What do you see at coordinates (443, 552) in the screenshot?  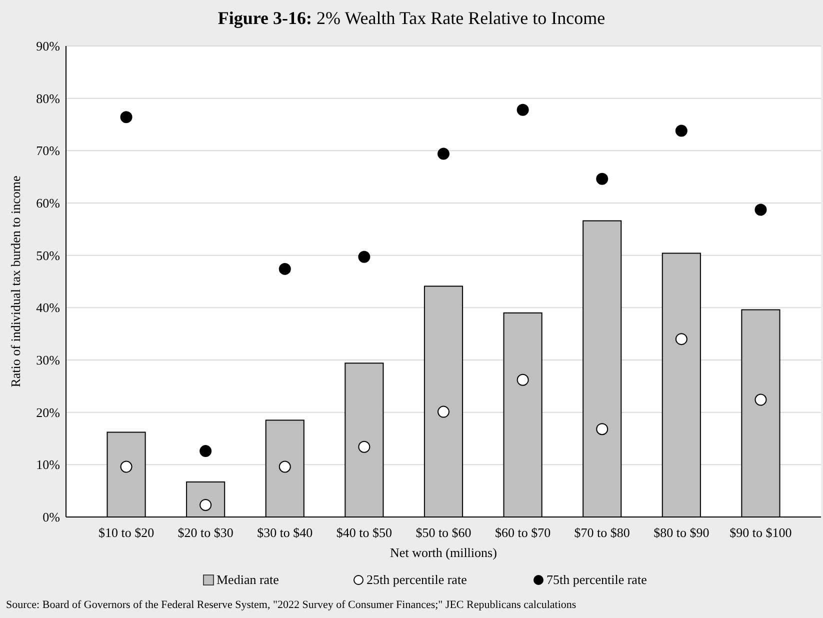 I see `x-axis-title: Net worth (millions)` at bounding box center [443, 552].